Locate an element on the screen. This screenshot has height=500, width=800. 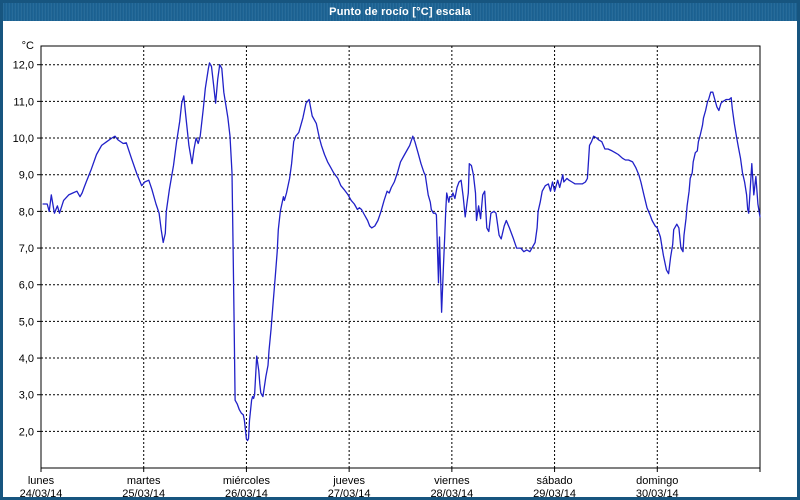
y-tick-label: 5,0 is located at coordinates (26, 322).